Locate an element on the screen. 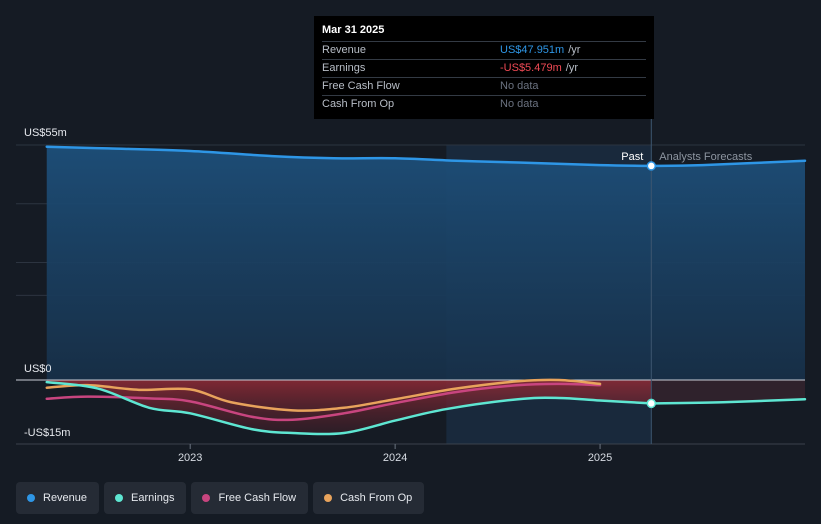 This screenshot has width=821, height=524. tooltip-row-cash-from-op: Cash From Op No data is located at coordinates (484, 104).